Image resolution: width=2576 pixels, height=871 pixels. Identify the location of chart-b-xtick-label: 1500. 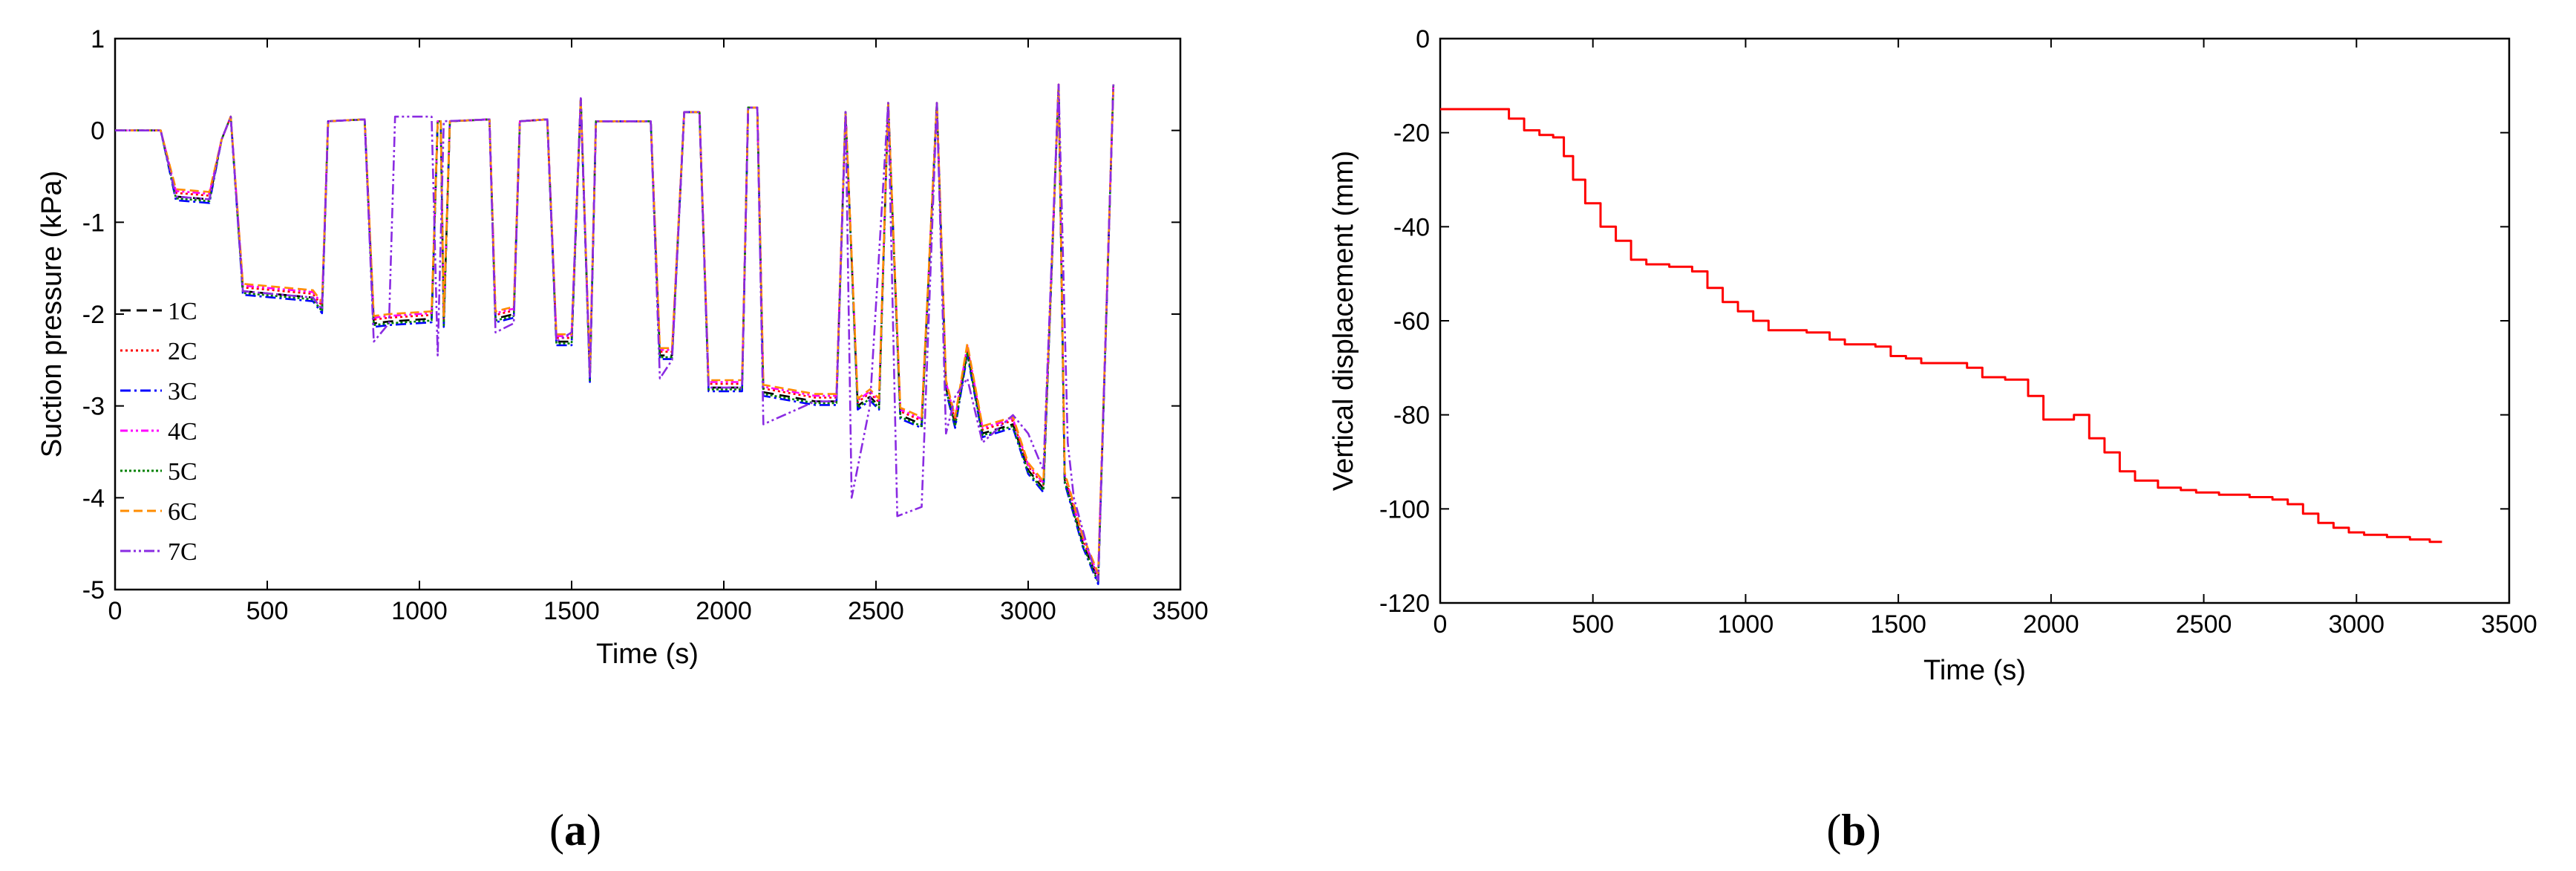
(1898, 624).